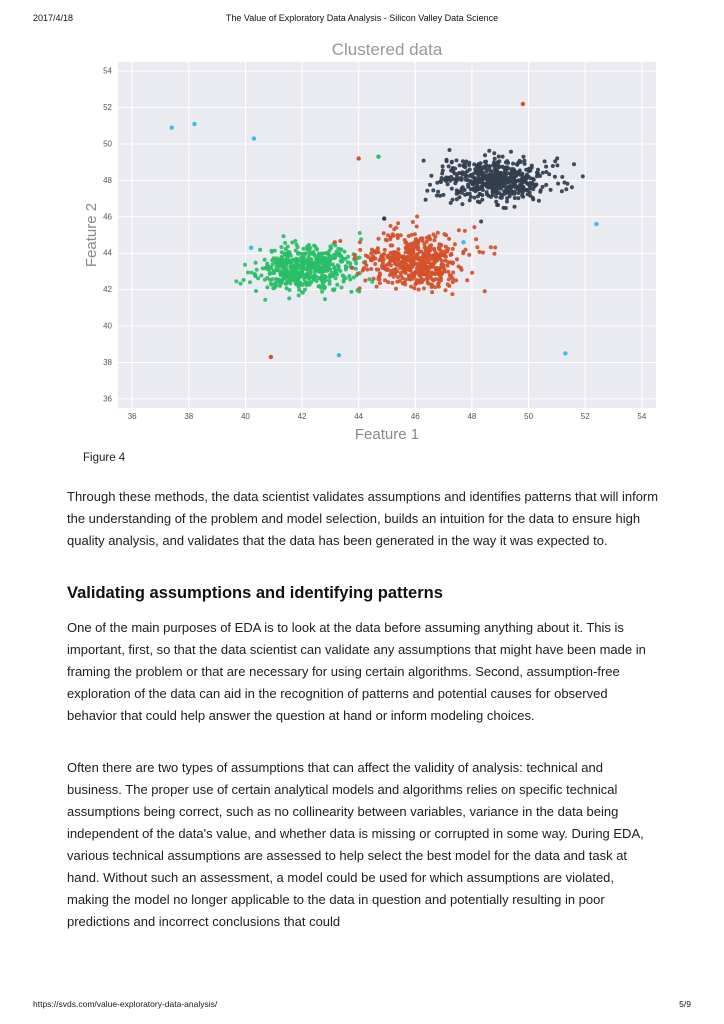 The width and height of the screenshot is (724, 1024). What do you see at coordinates (104, 458) in the screenshot?
I see `figure-caption: Figure 4` at bounding box center [104, 458].